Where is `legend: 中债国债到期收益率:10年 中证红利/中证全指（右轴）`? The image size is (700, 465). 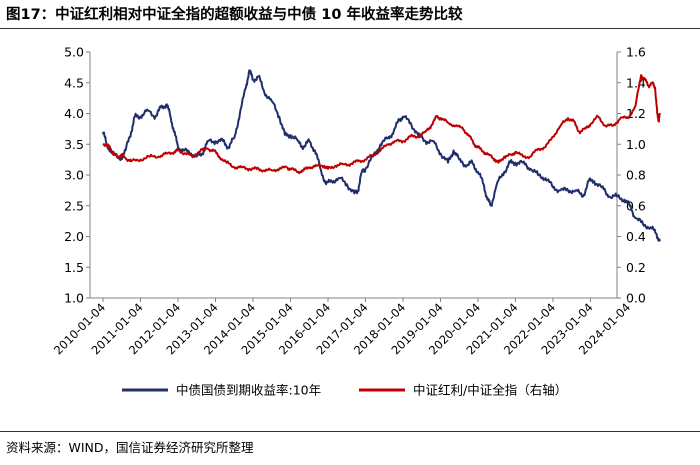
legend: 中债国债到期收益率:10年 中证红利/中证全指（右轴） is located at coordinates (344, 390).